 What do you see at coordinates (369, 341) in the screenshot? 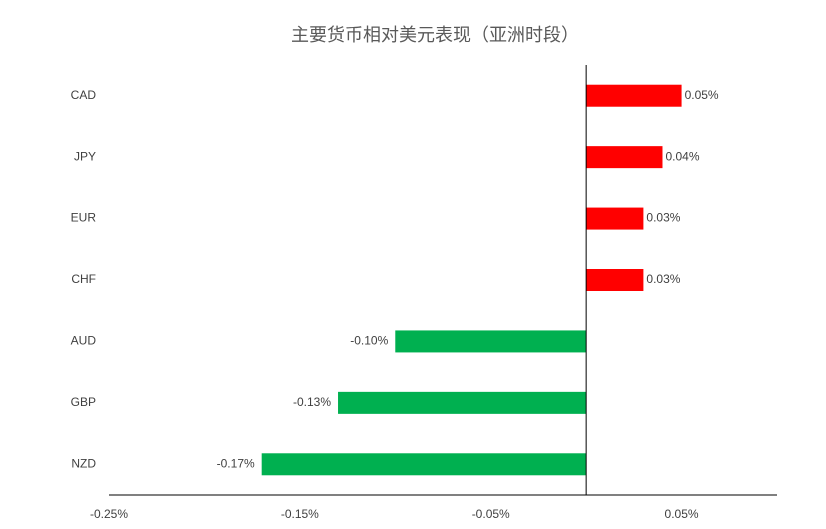
I see `value-label: -0.10%` at bounding box center [369, 341].